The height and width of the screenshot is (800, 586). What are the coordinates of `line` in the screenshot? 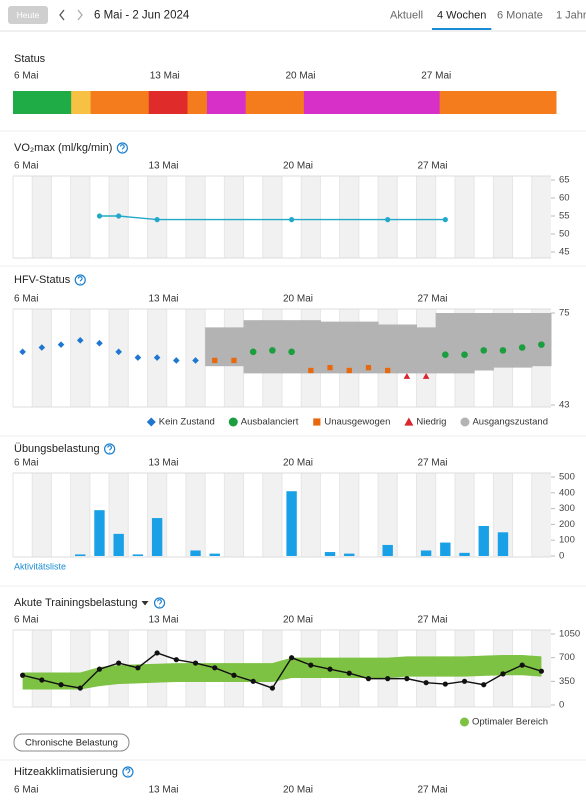 It's located at (272, 218).